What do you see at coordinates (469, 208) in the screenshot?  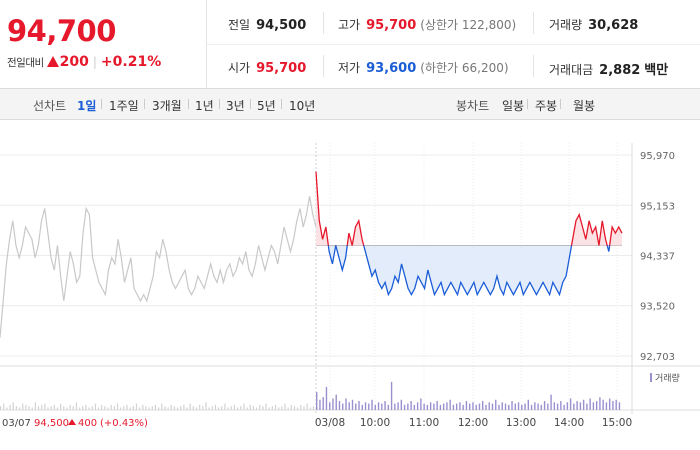 I see `today-area-up` at bounding box center [469, 208].